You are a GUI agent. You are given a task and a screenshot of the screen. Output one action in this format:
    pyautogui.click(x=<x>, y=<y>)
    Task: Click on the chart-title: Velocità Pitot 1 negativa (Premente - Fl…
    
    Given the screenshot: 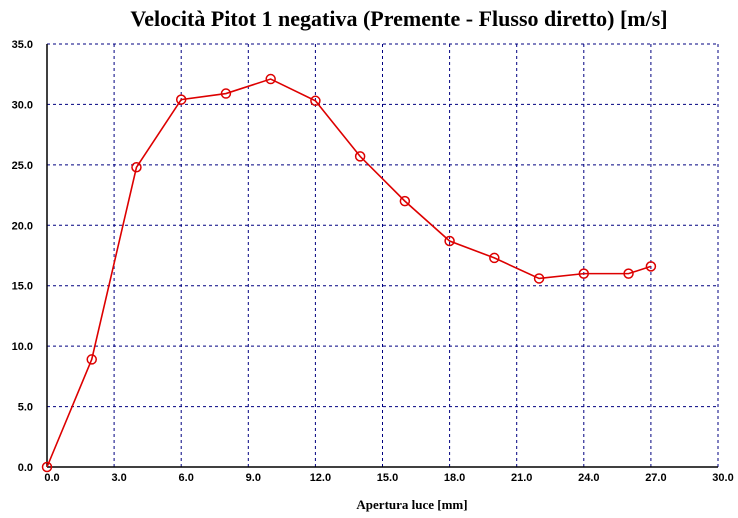 What is the action you would take?
    pyautogui.click(x=399, y=18)
    